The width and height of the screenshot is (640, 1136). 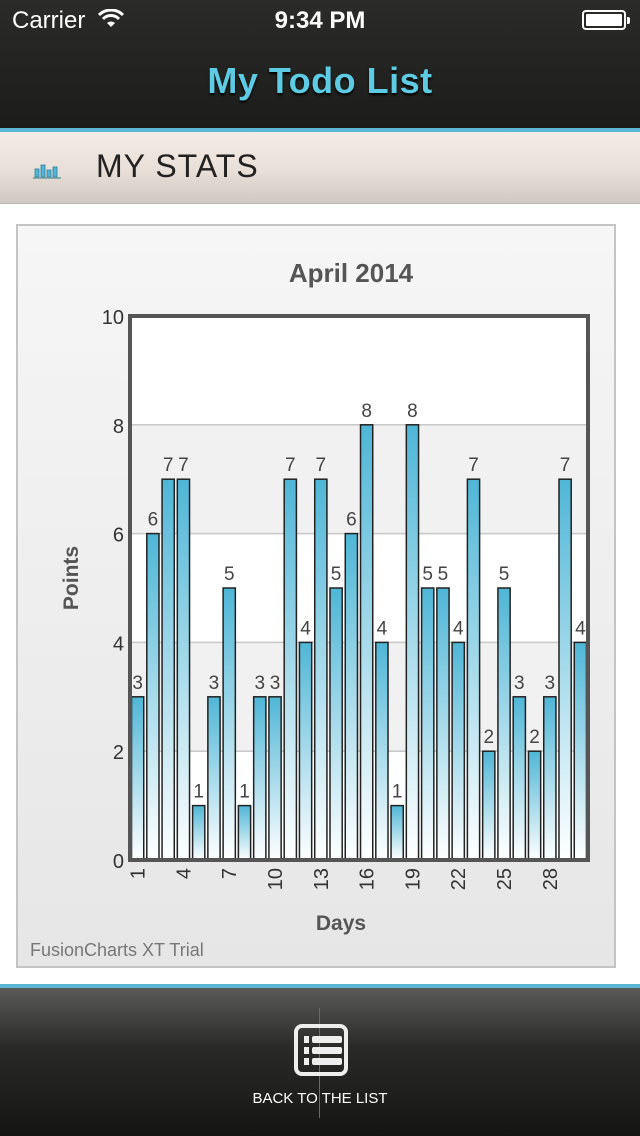 What do you see at coordinates (320, 168) in the screenshot?
I see `section-header: MY STATS` at bounding box center [320, 168].